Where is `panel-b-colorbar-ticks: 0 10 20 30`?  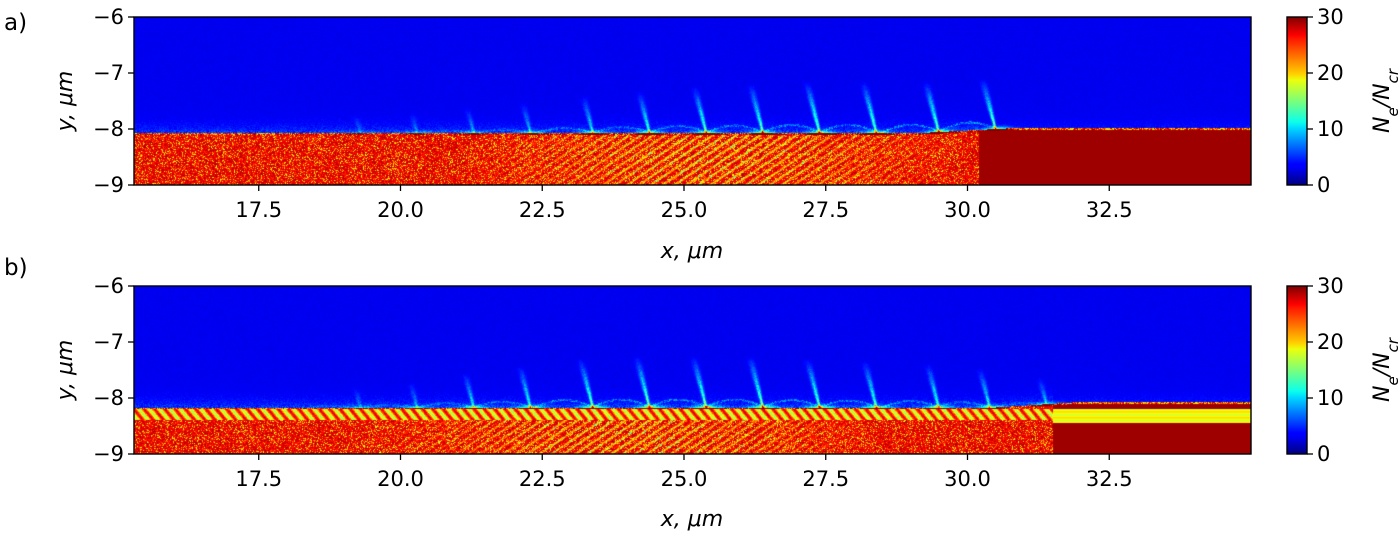
panel-b-colorbar-ticks: 0 10 20 30 is located at coordinates (1325, 370).